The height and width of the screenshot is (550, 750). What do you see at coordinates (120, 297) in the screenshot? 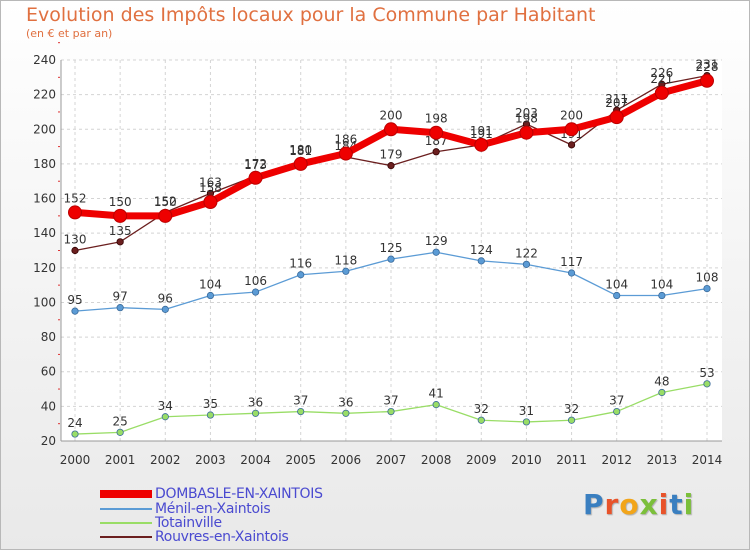
I see `data-label-m-nil-en-xaintois: 97` at bounding box center [120, 297].